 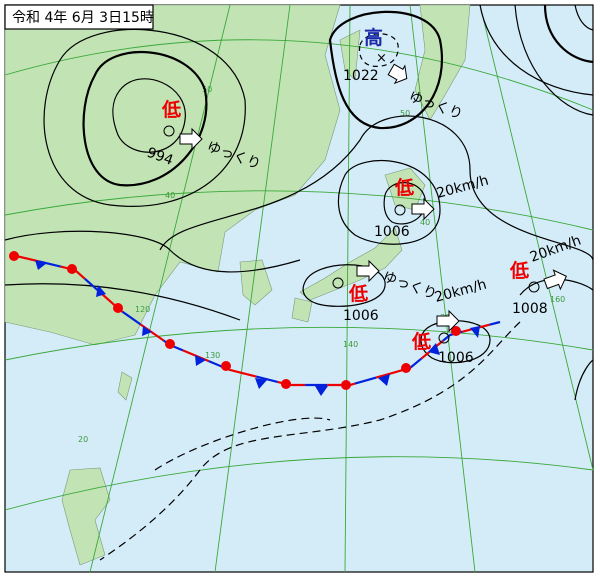 I want to click on grid-label: 120, so click(x=142, y=309).